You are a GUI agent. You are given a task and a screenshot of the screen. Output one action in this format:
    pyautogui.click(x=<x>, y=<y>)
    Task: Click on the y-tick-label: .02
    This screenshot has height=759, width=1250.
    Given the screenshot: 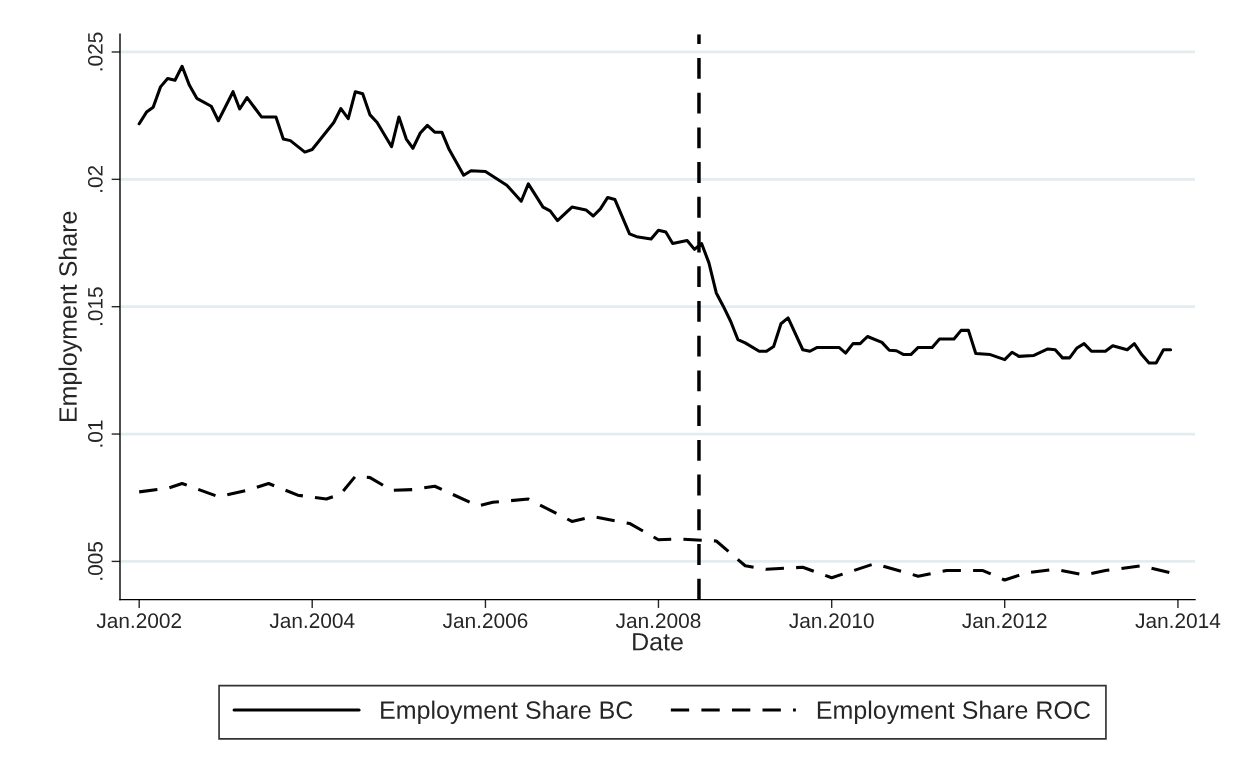 What is the action you would take?
    pyautogui.click(x=95, y=178)
    